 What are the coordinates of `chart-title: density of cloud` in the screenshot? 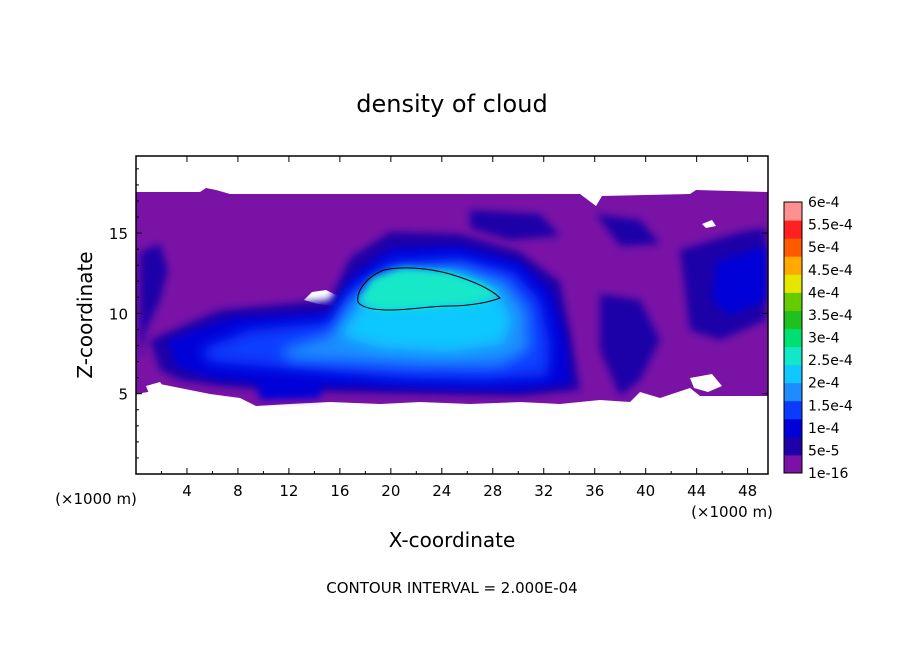 It's located at (451, 104).